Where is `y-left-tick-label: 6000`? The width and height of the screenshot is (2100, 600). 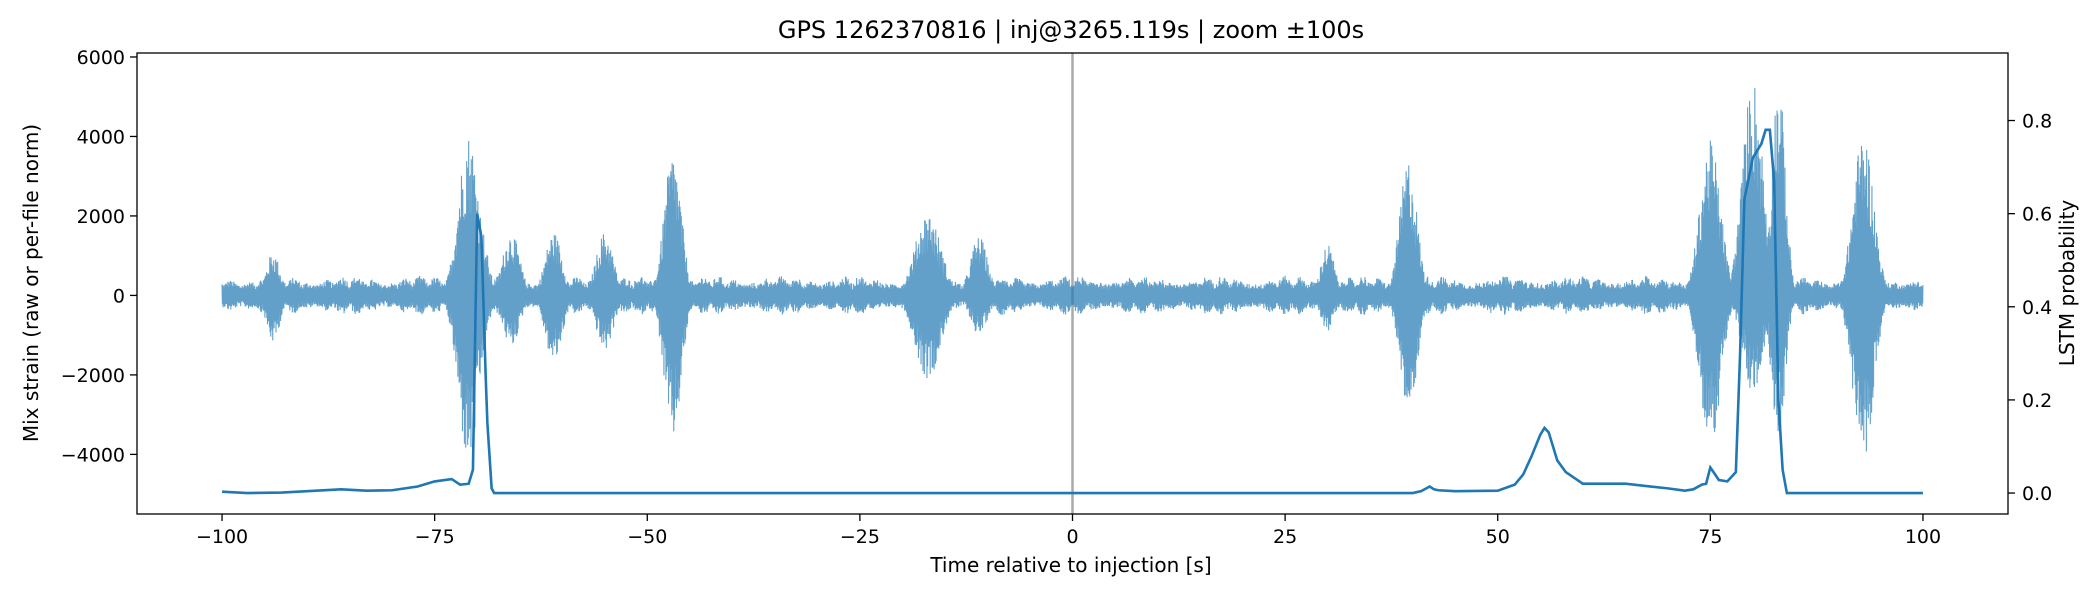 y-left-tick-label: 6000 is located at coordinates (101, 58).